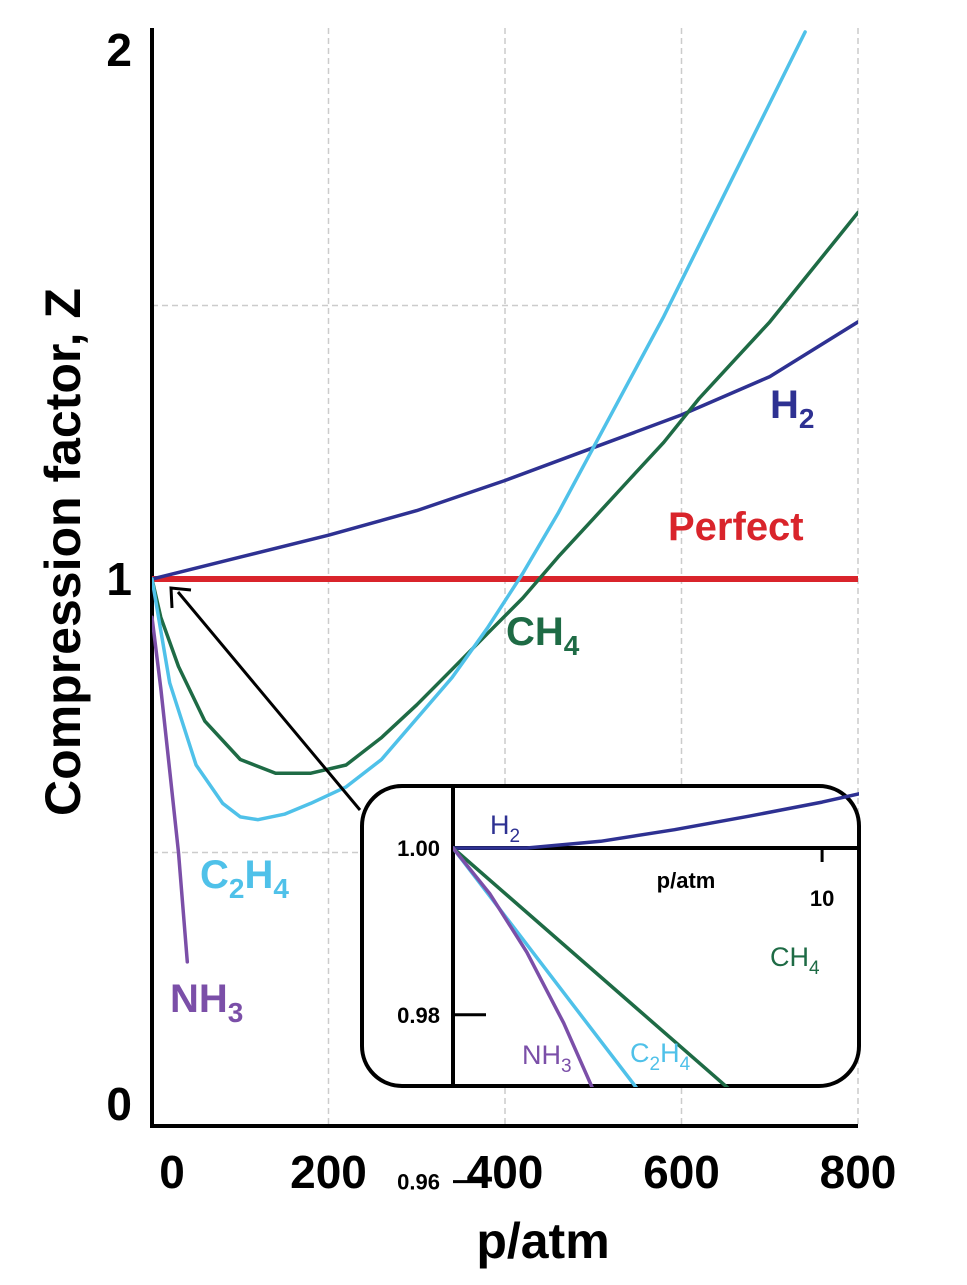  What do you see at coordinates (736, 527) in the screenshot?
I see `series-label-perfect: Perfect` at bounding box center [736, 527].